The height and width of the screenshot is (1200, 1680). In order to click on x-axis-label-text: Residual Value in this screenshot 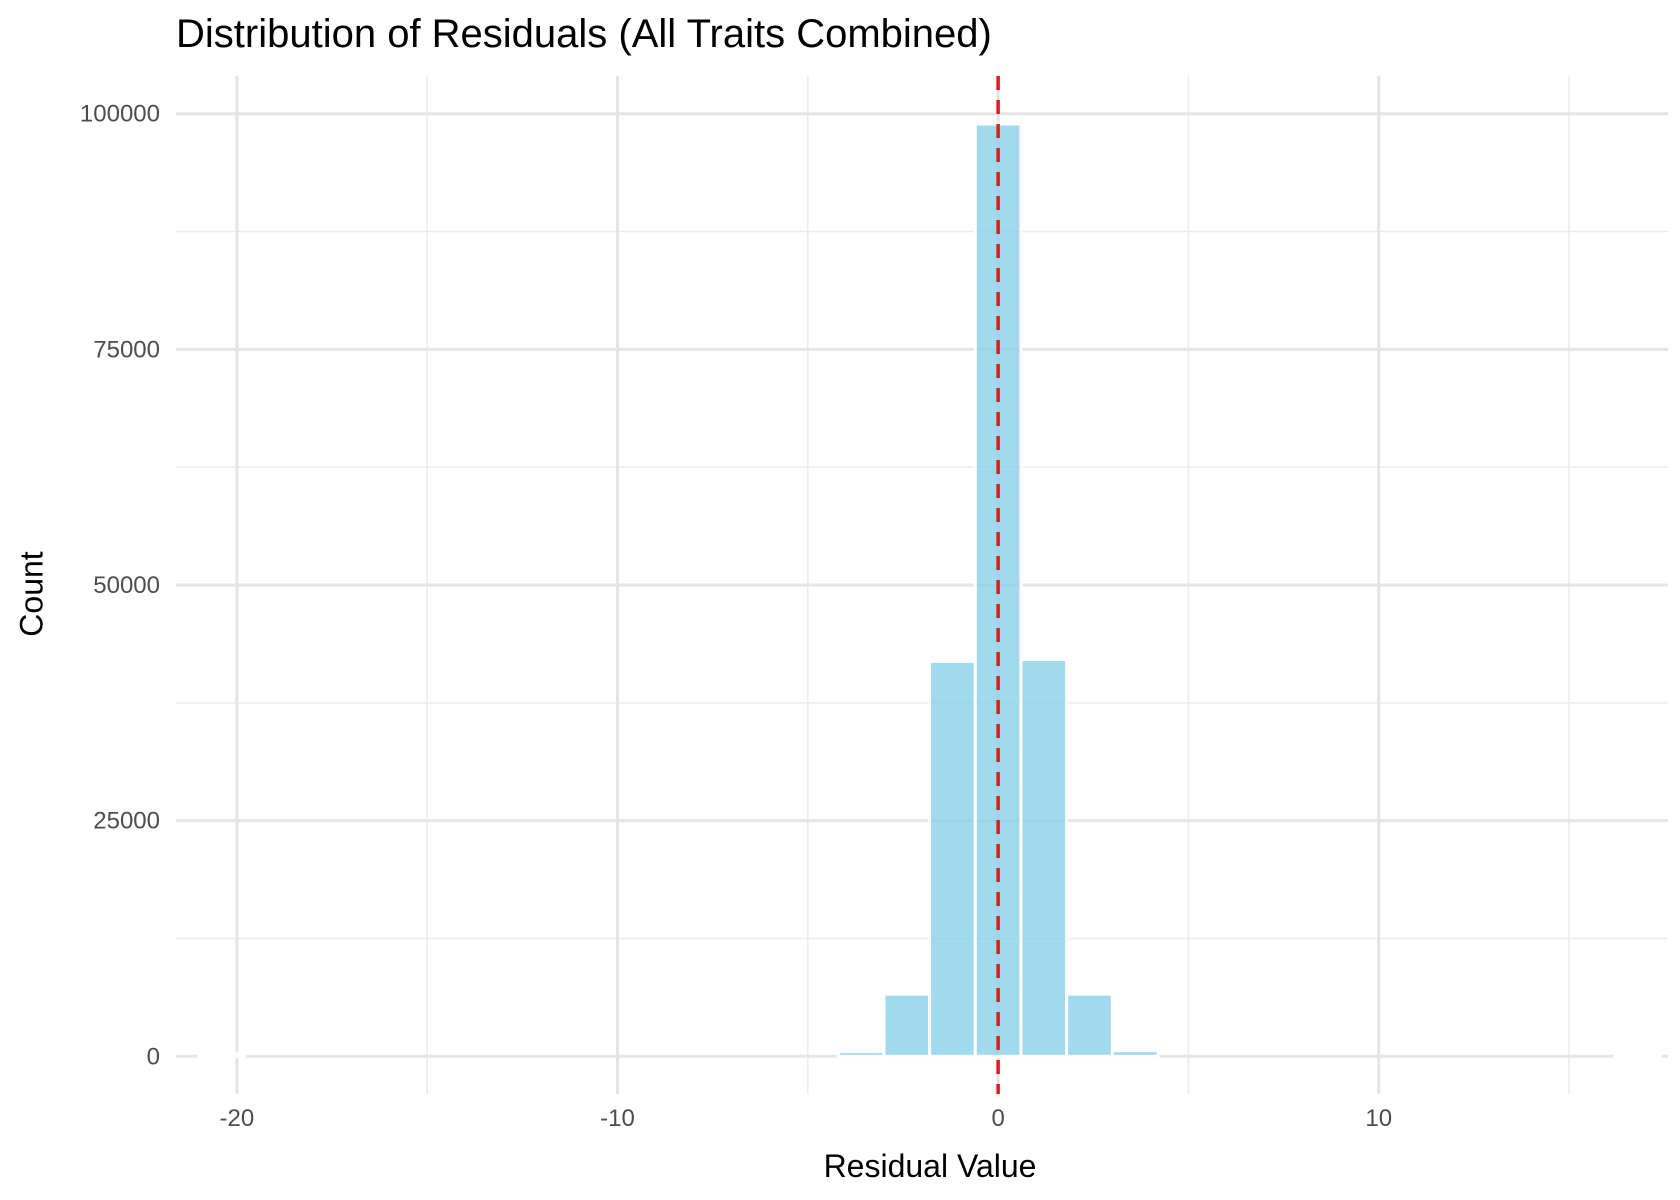, I will do `click(930, 1166)`.